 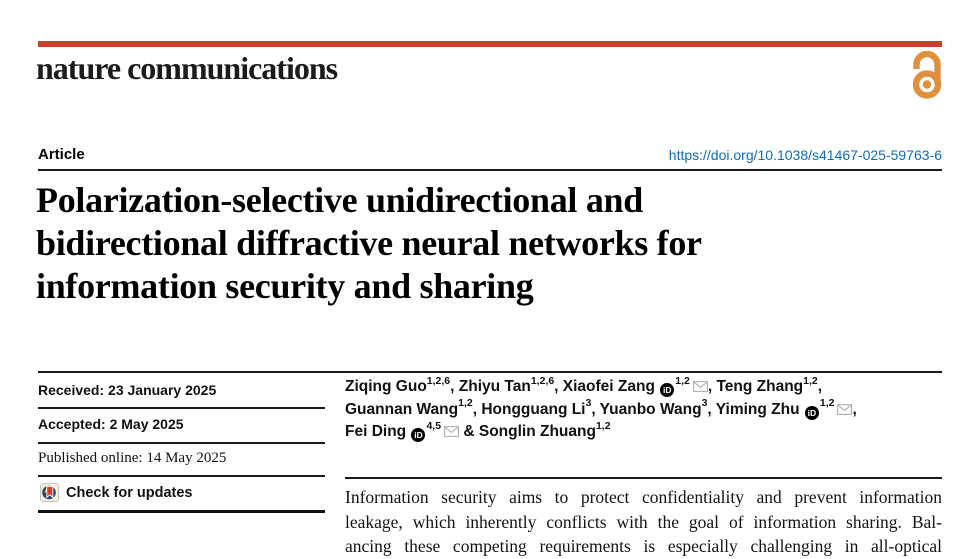 I want to click on check-for-updates-button: Check for updates, so click(x=116, y=492).